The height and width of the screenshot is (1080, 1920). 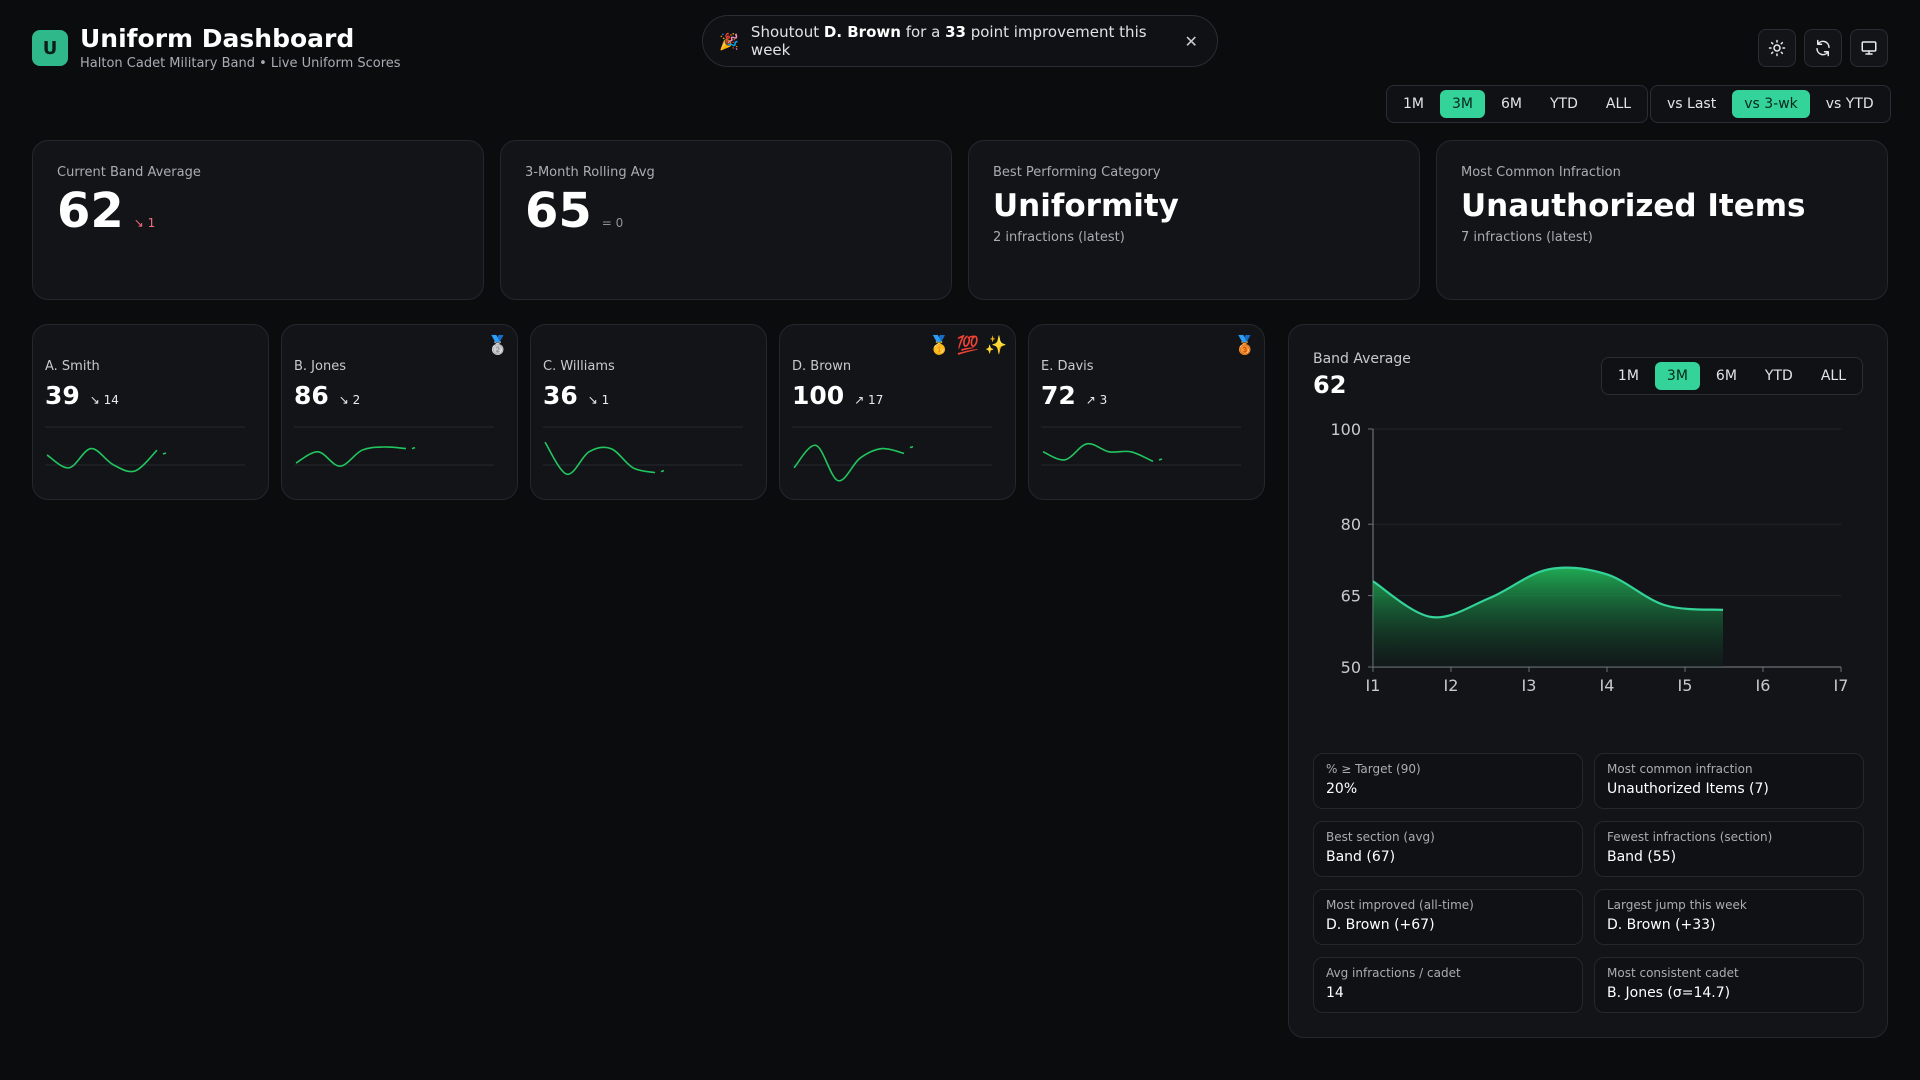 I want to click on band-average-chart: 100 80 65 50 I1 I2 I3 I4 I5 I6 I7, so click(x=1589, y=557).